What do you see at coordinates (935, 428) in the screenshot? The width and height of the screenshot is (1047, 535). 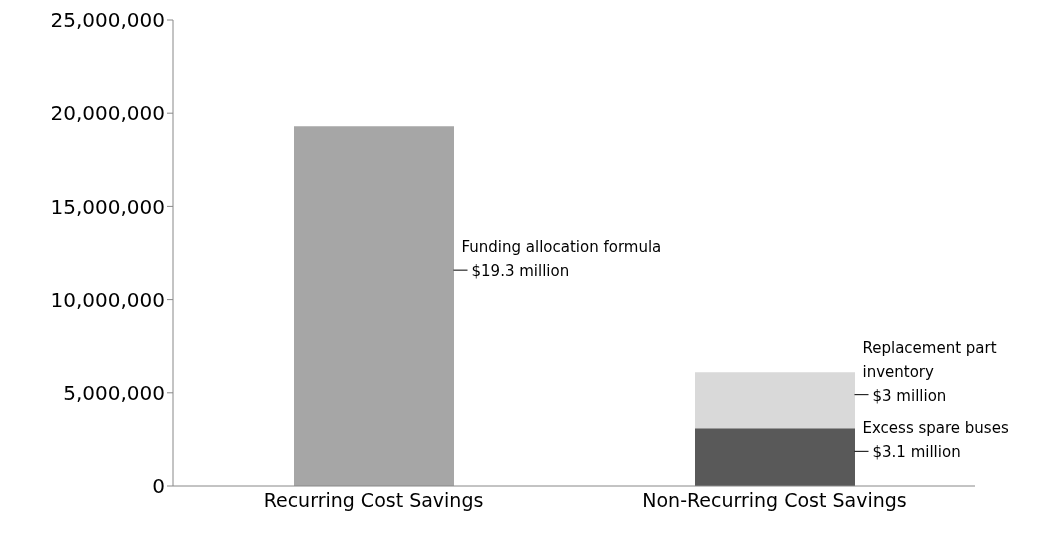 I see `series-label: Excess spare buses` at bounding box center [935, 428].